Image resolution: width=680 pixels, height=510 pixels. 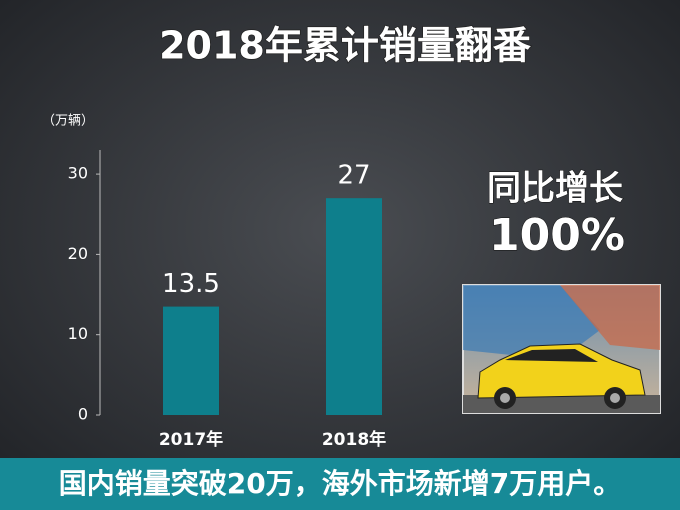 I want to click on y-tick-label: 10, so click(x=78, y=333).